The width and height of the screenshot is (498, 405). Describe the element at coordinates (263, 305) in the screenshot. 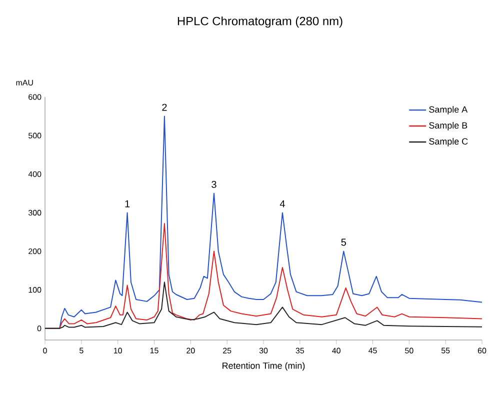

I see `line-series` at that location.